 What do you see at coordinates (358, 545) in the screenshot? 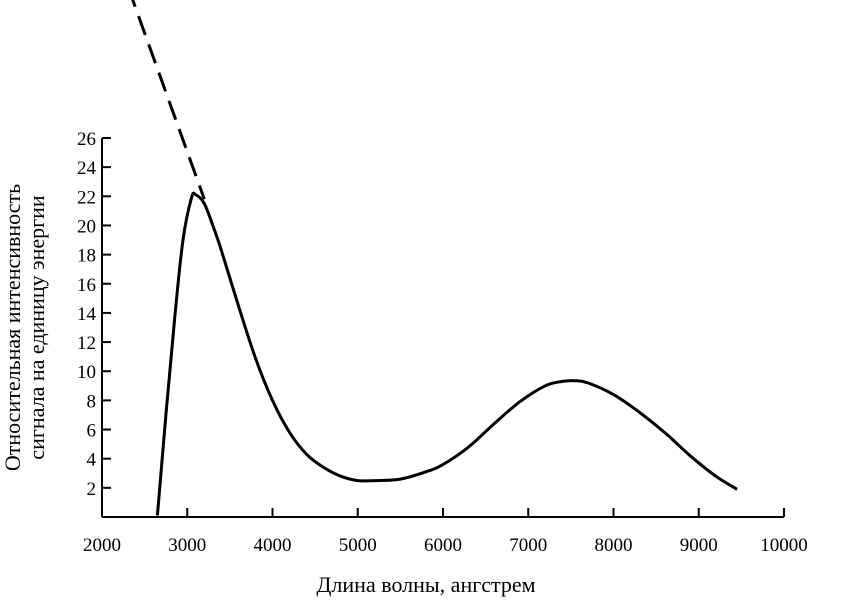
I see `x-tick-label: 5000` at bounding box center [358, 545].